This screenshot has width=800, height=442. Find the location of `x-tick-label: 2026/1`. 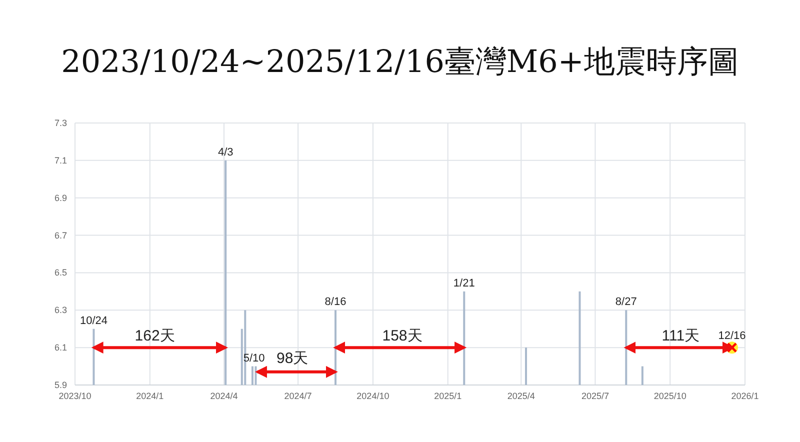

x-tick-label: 2026/1 is located at coordinates (745, 396).